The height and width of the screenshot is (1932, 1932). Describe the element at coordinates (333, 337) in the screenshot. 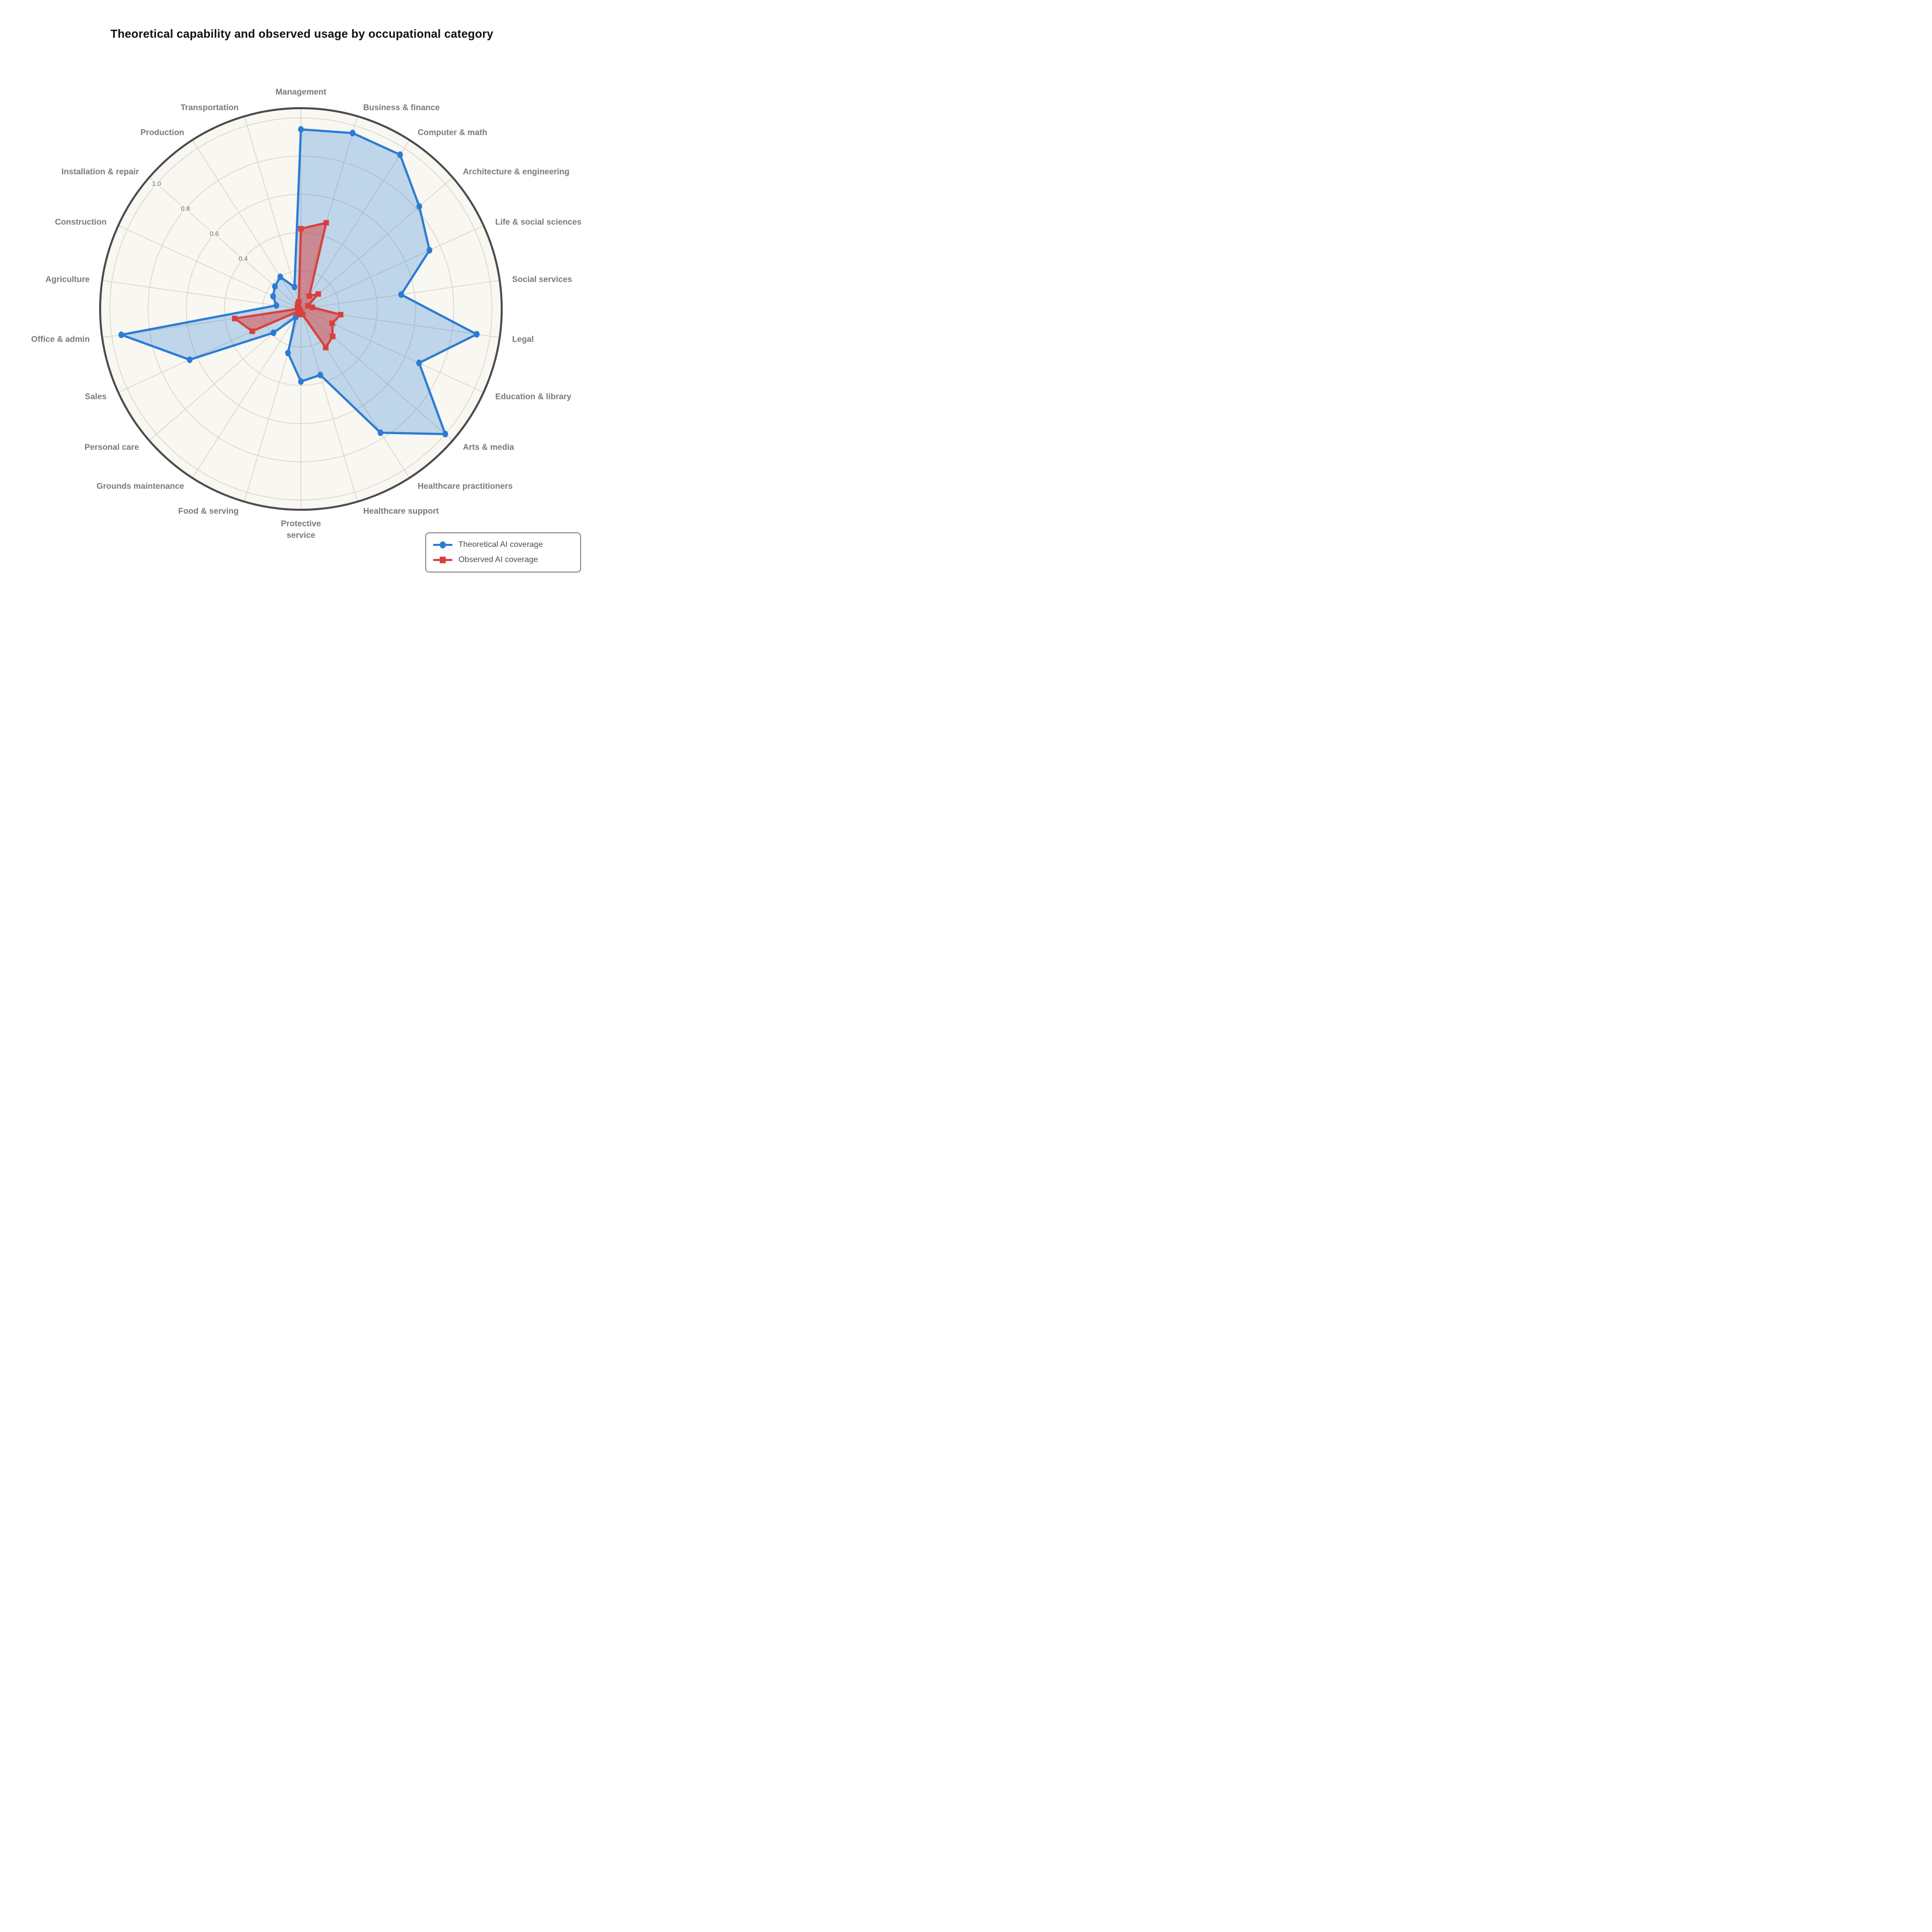

I see `point-arts-media-observed` at that location.